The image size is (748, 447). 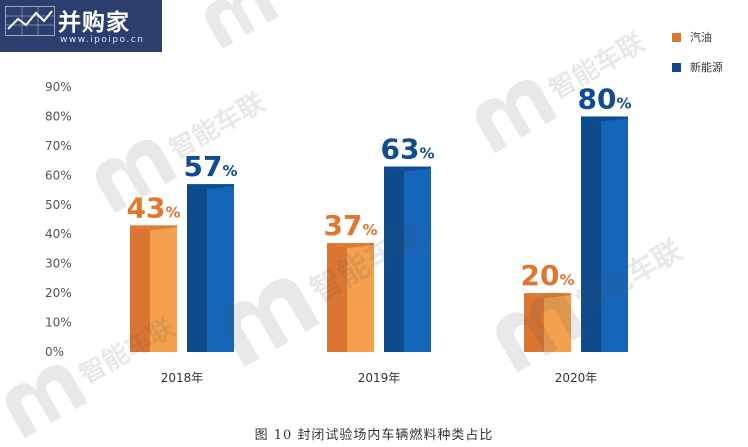 I want to click on bar-value-label: 57%, so click(x=211, y=166).